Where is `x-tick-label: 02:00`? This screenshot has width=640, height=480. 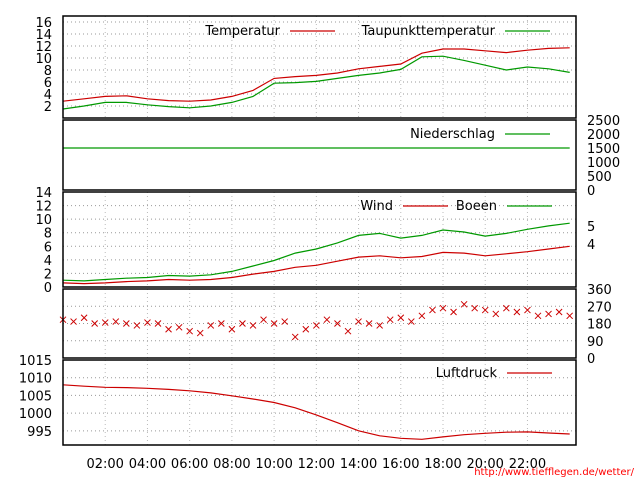
x-tick-label: 02:00 is located at coordinates (104, 464).